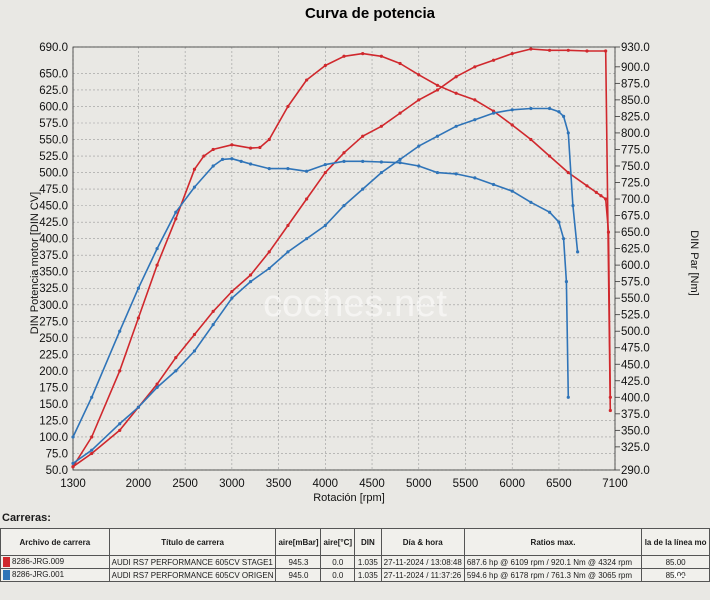 Image resolution: width=710 pixels, height=600 pixels. What do you see at coordinates (635, 200) in the screenshot?
I see `y-right-tick-label: 700.0` at bounding box center [635, 200].